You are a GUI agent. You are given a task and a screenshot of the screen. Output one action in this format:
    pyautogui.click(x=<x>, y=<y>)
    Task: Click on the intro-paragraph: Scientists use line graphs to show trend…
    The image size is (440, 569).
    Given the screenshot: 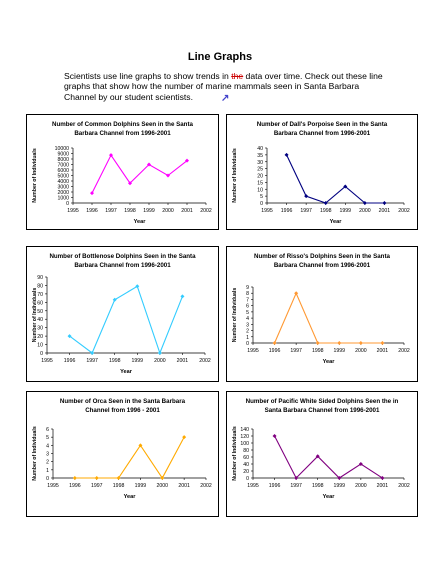 What is the action you would take?
    pyautogui.click(x=224, y=86)
    